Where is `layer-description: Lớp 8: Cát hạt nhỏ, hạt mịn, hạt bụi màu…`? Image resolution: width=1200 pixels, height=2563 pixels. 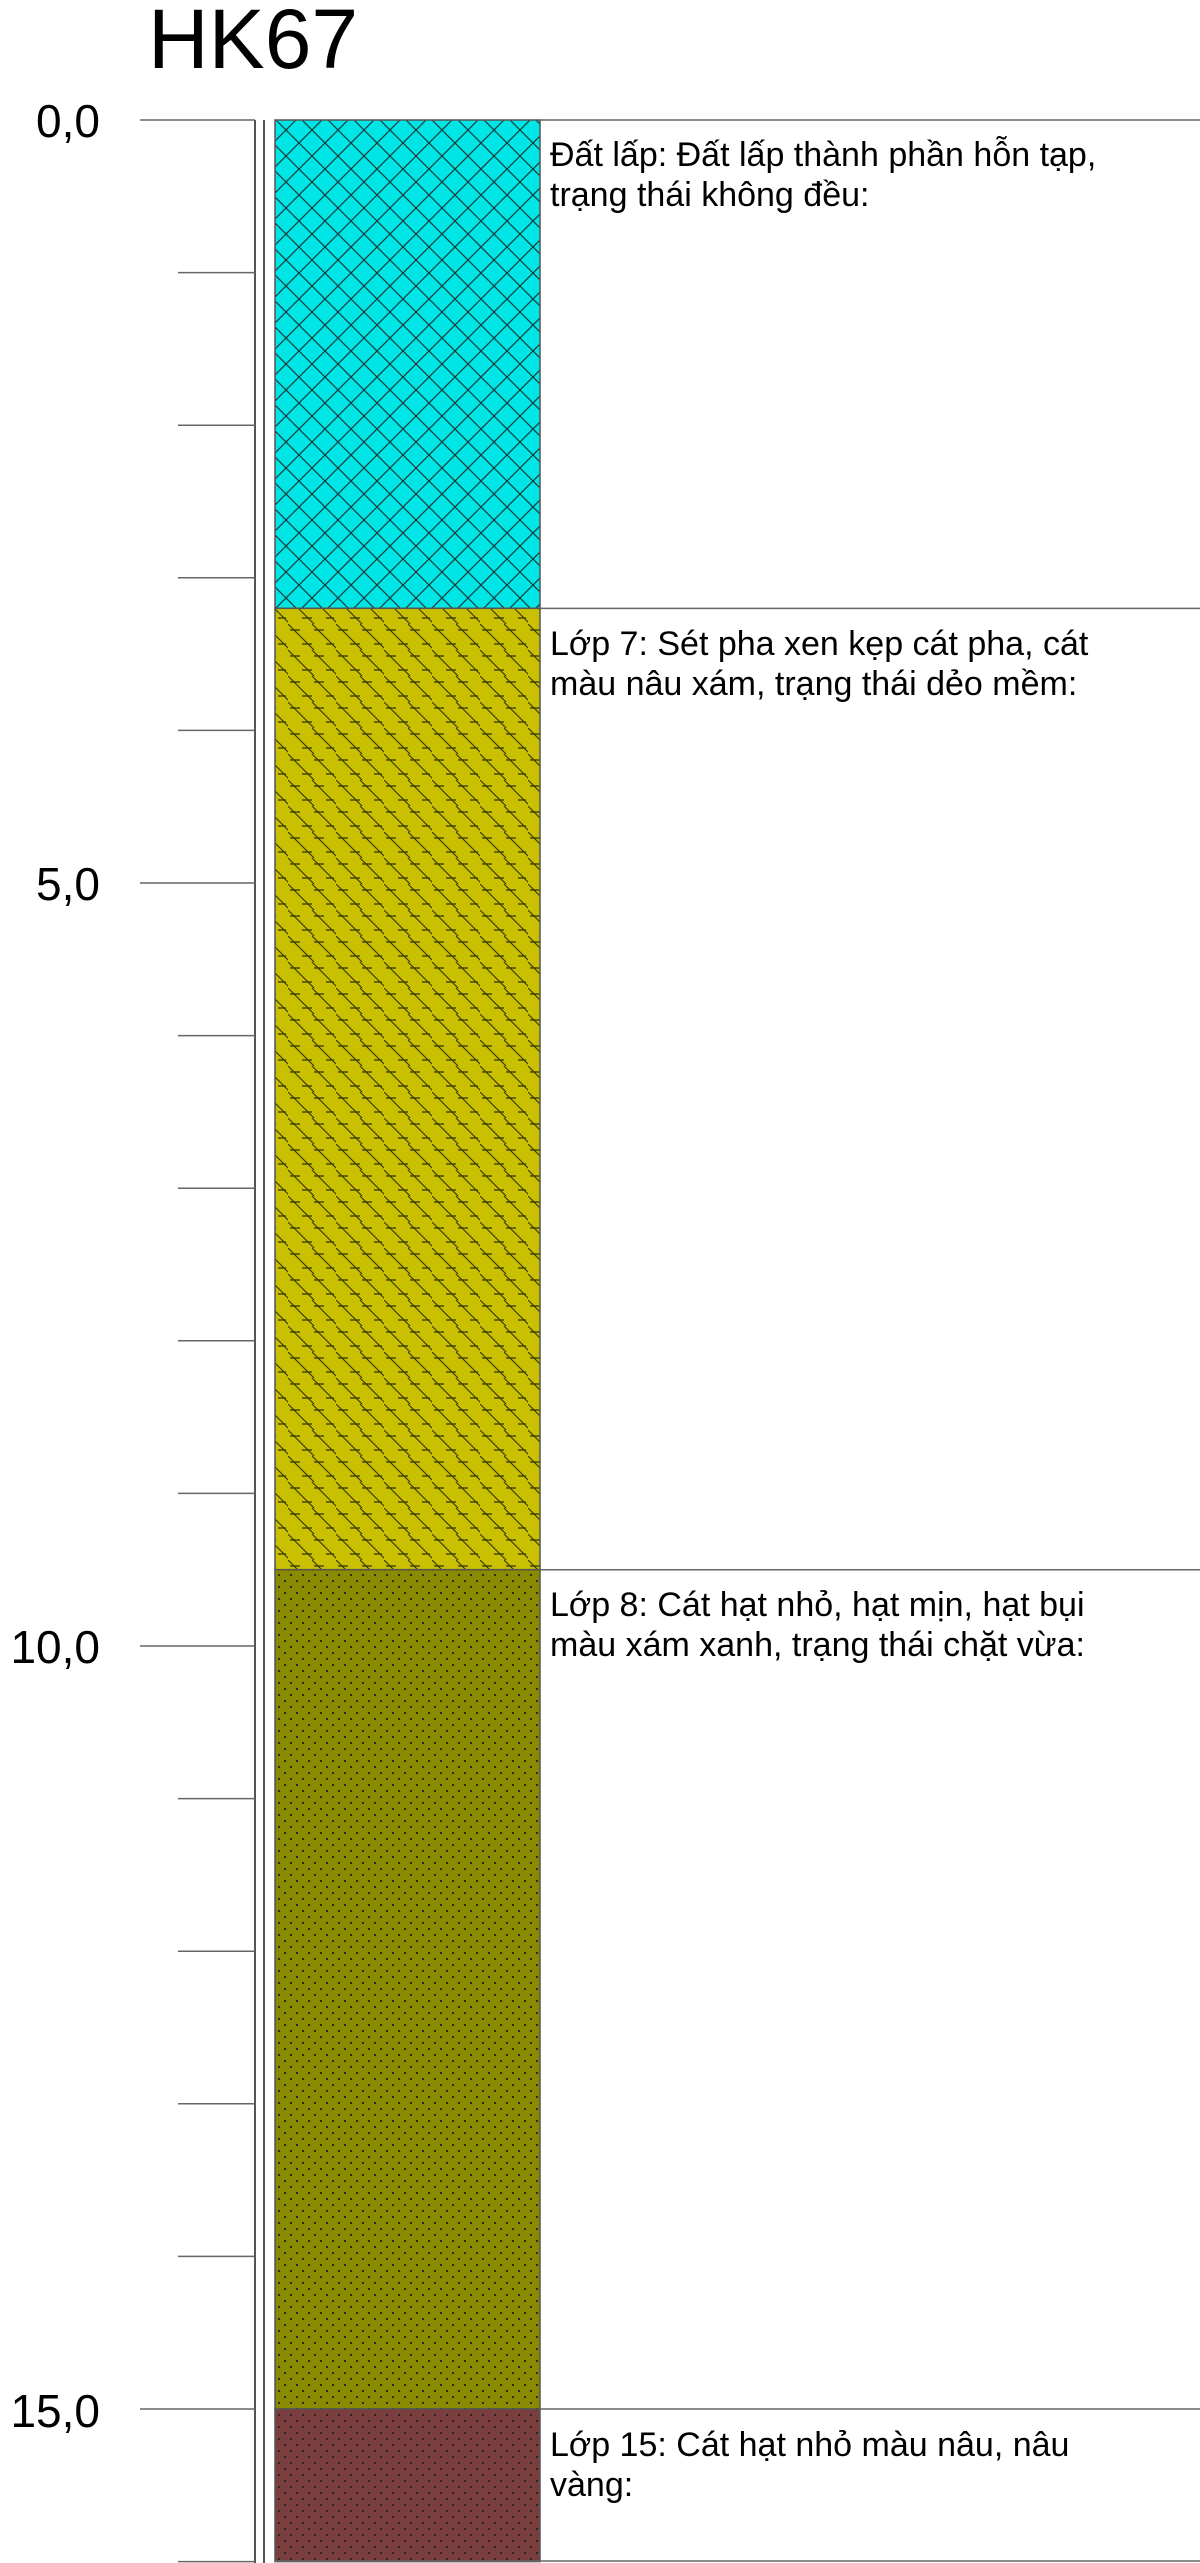 layer-description: Lớp 8: Cát hạt nhỏ, hạt mịn, hạt bụi màu… is located at coordinates (822, 1625).